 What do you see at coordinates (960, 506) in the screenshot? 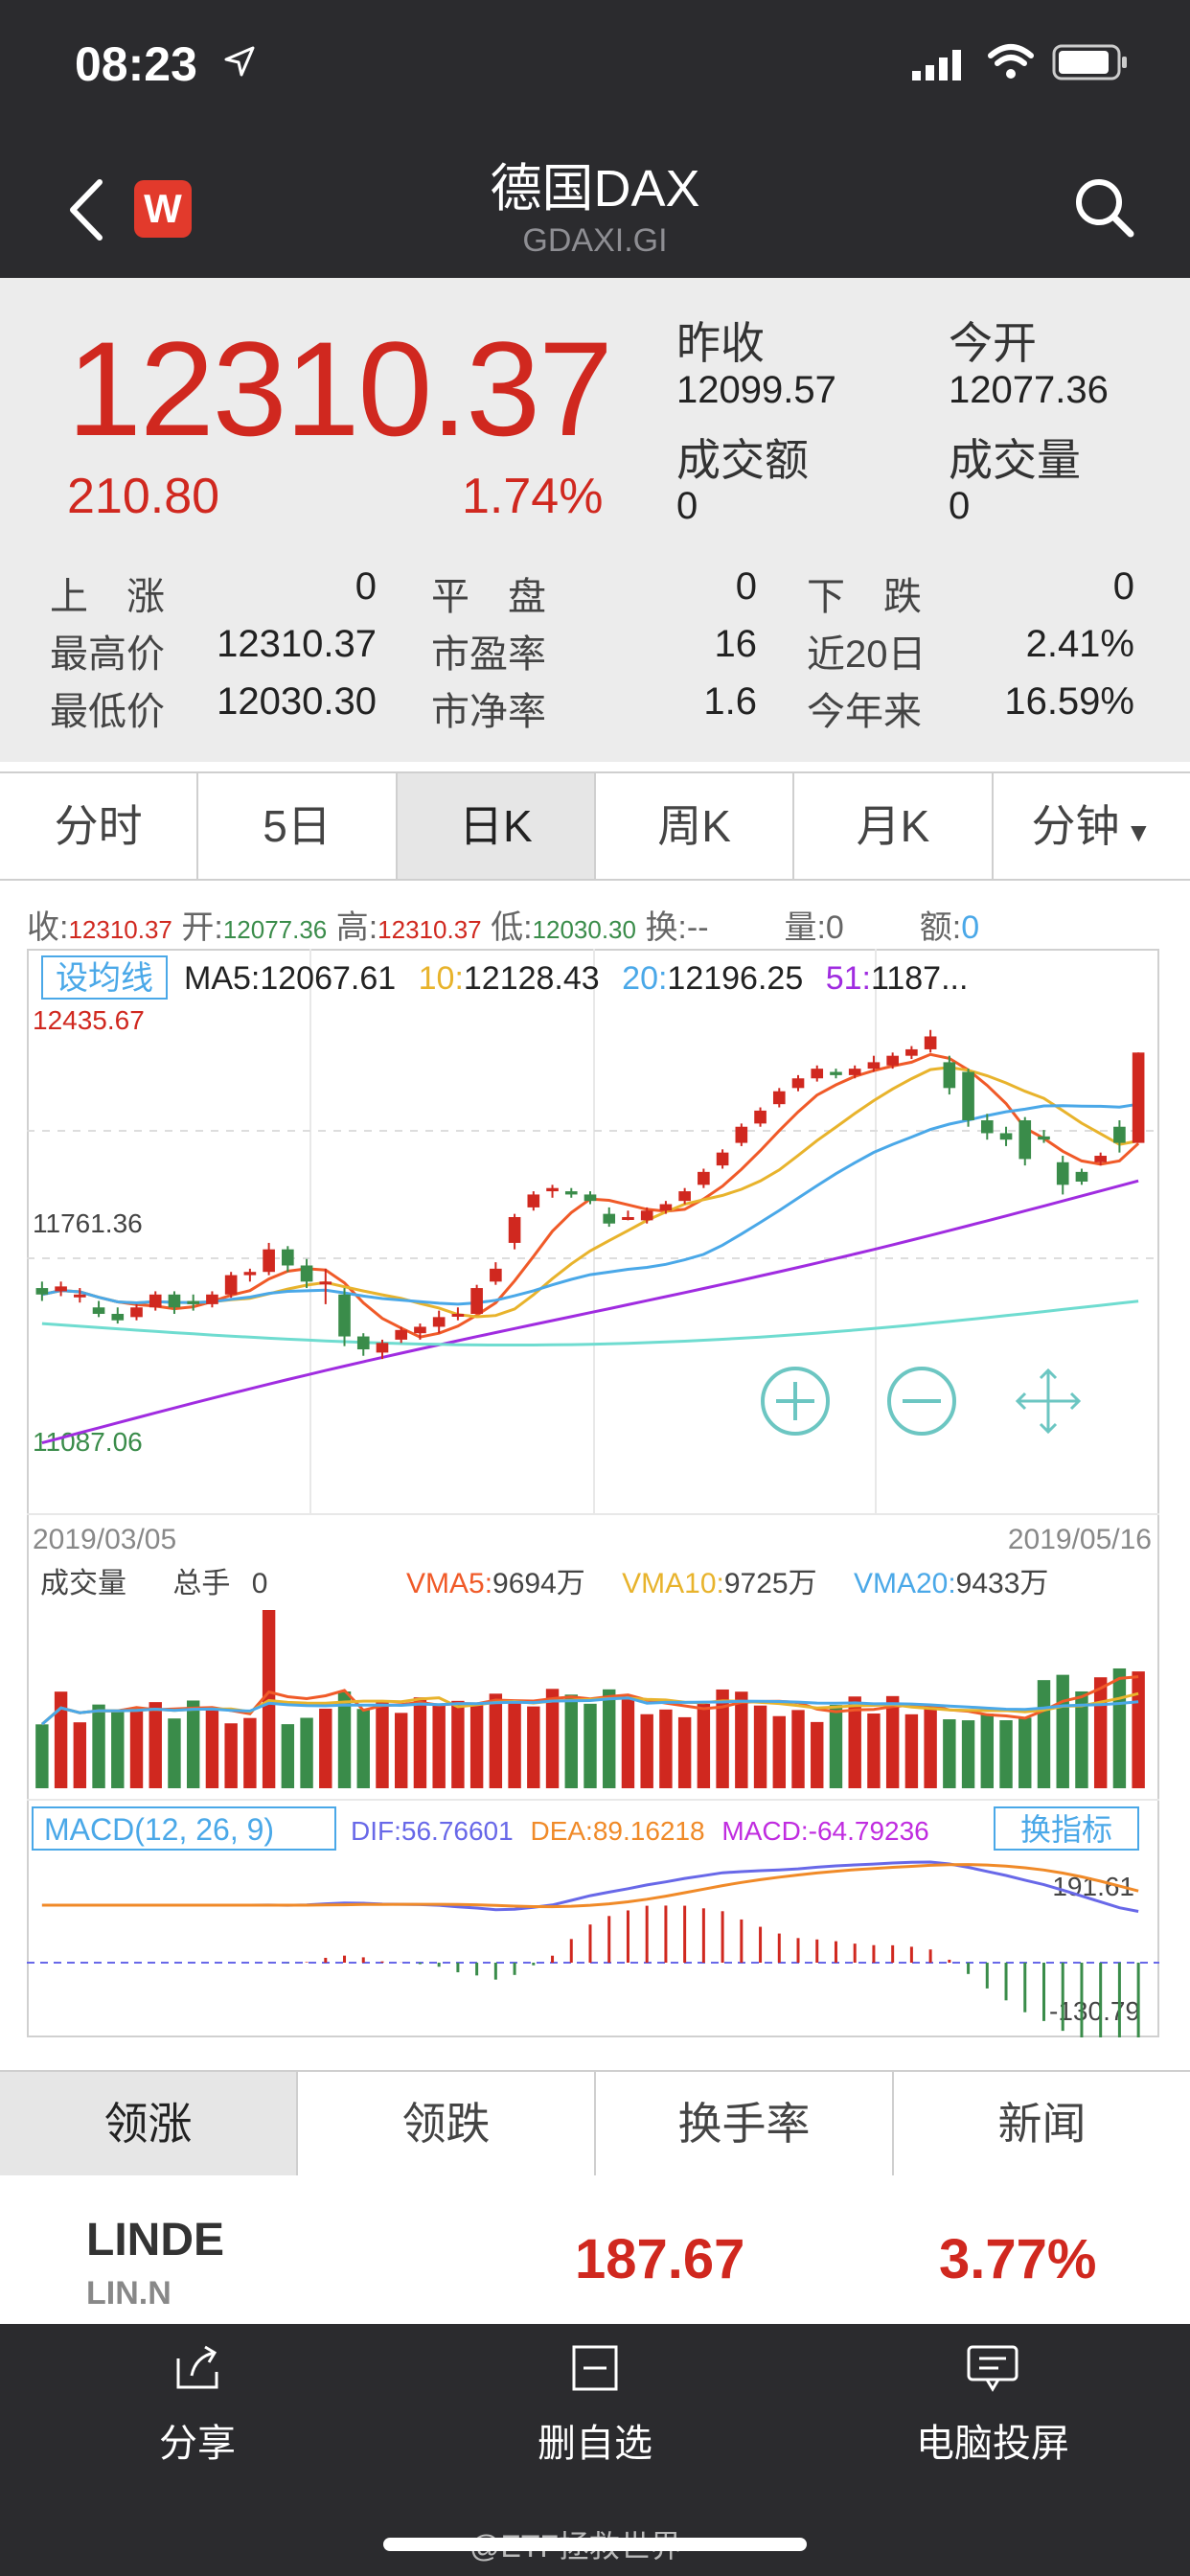
I see `volume-value: 0` at bounding box center [960, 506].